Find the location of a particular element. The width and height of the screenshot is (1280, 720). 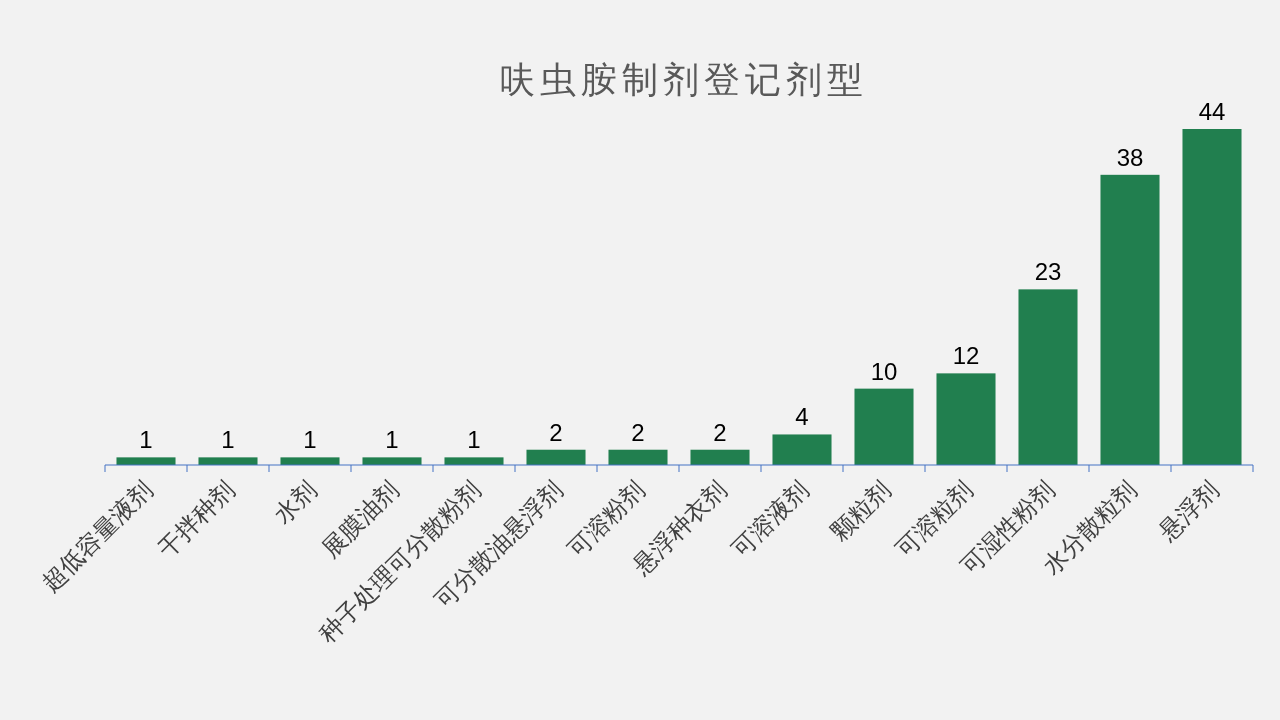

data-label: 4 is located at coordinates (802, 417).